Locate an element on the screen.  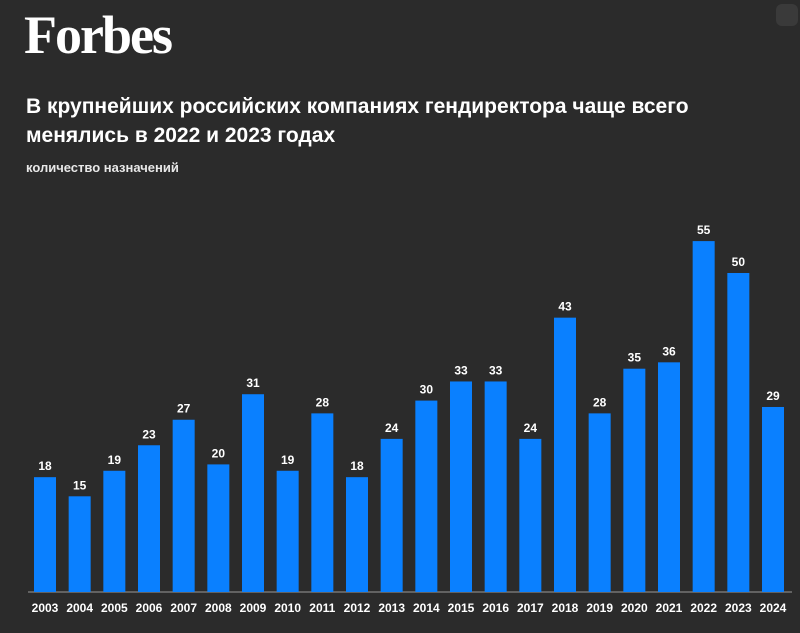
value-label: 27 is located at coordinates (184, 409).